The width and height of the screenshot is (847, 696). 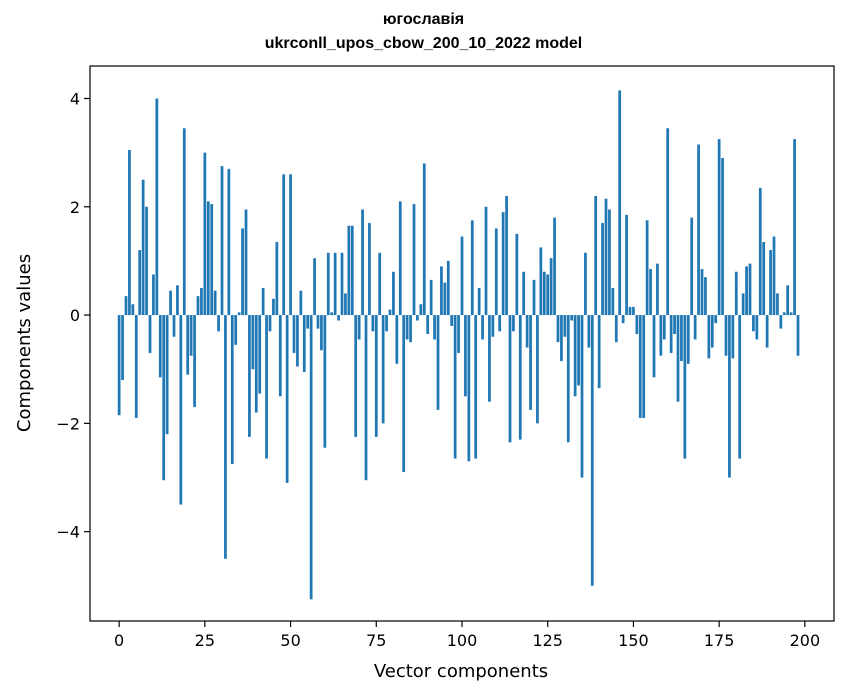 I want to click on y-axis: −4 −2 0 2 4, so click(x=73, y=315).